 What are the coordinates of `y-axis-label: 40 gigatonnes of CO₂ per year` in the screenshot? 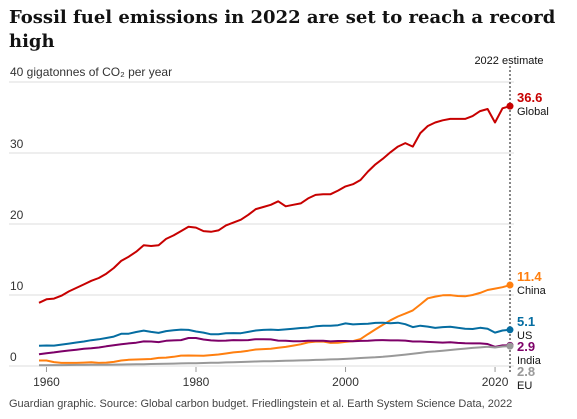 It's located at (91, 72).